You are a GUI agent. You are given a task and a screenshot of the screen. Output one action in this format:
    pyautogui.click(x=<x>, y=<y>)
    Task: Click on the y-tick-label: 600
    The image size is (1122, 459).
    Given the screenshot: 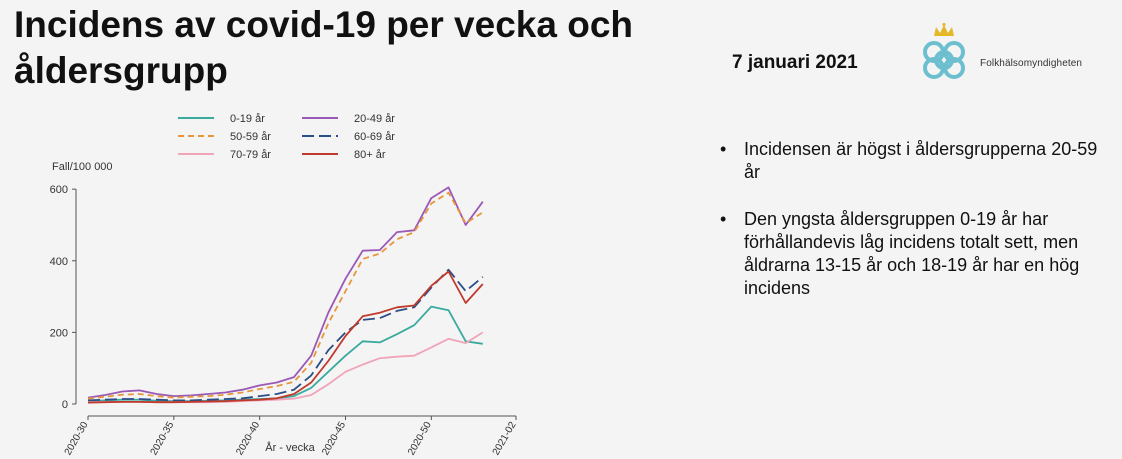 What is the action you would take?
    pyautogui.click(x=59, y=190)
    